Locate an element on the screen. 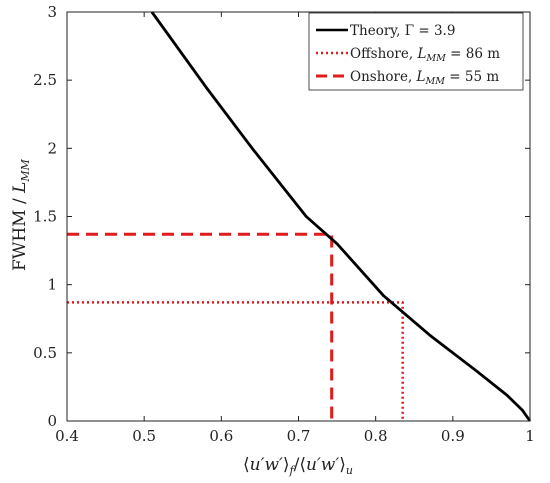 This screenshot has height=483, width=550. x-tick-label: 0.5 is located at coordinates (144, 436).